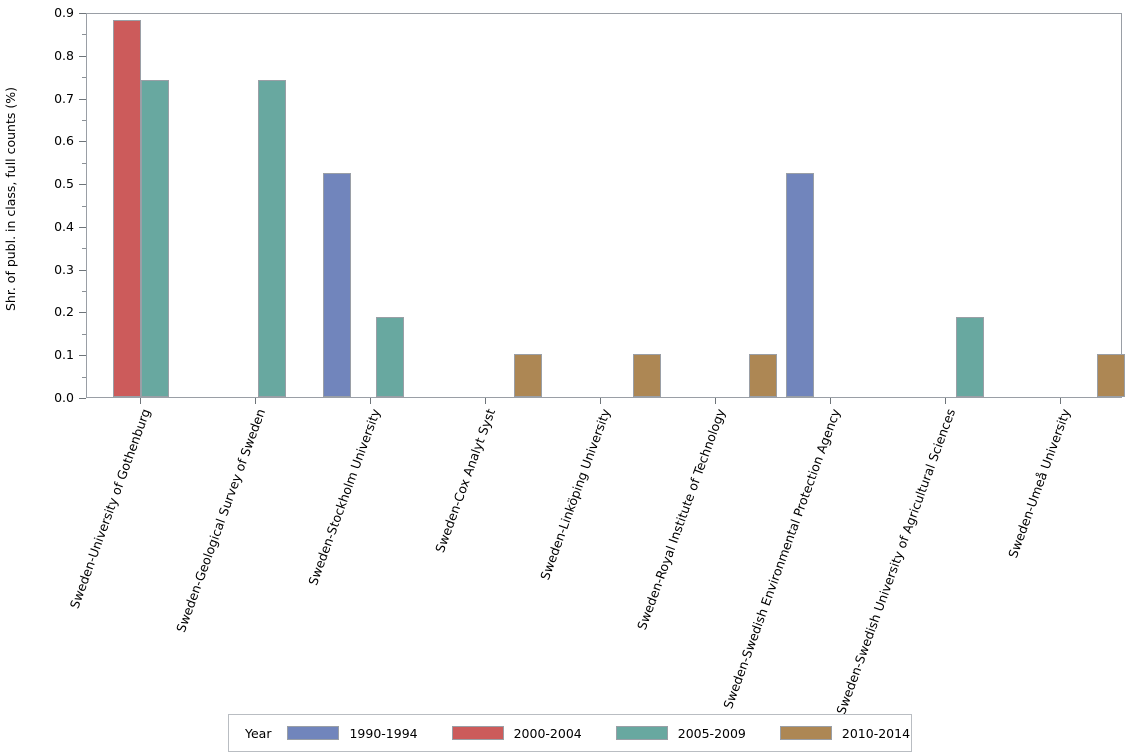 The width and height of the screenshot is (1134, 756). I want to click on legend-entries: 1990-1994 2000-2004 2005-2009 2010-2014, so click(598, 733).